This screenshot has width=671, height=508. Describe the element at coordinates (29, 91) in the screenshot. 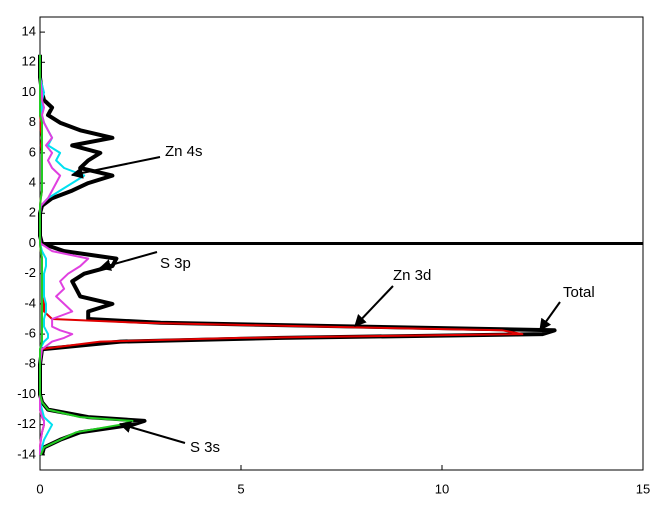

I see `y-tick-label: 10` at that location.